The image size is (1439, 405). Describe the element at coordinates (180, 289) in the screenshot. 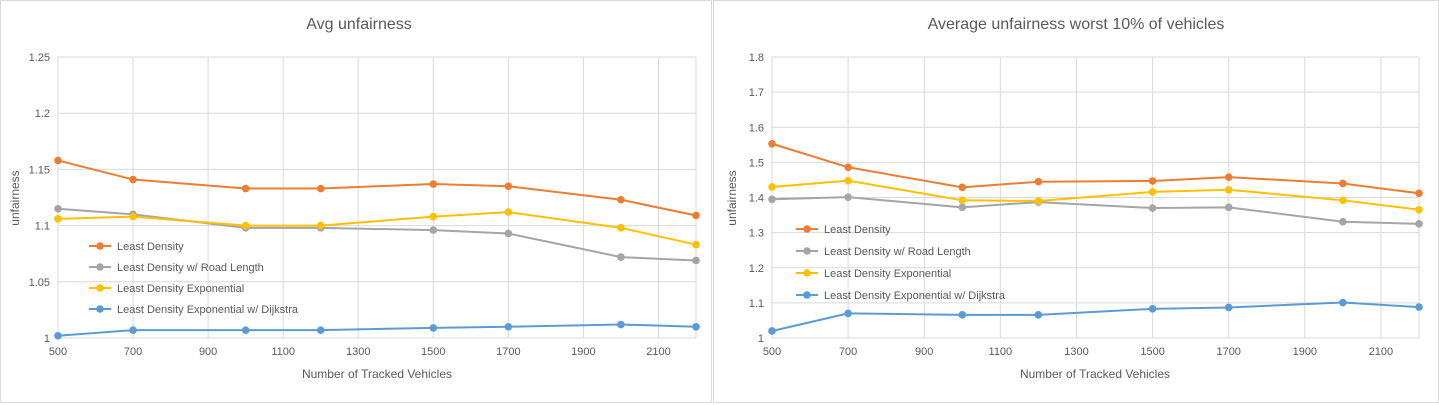

I see `legend-label: Least Density Exponential` at that location.